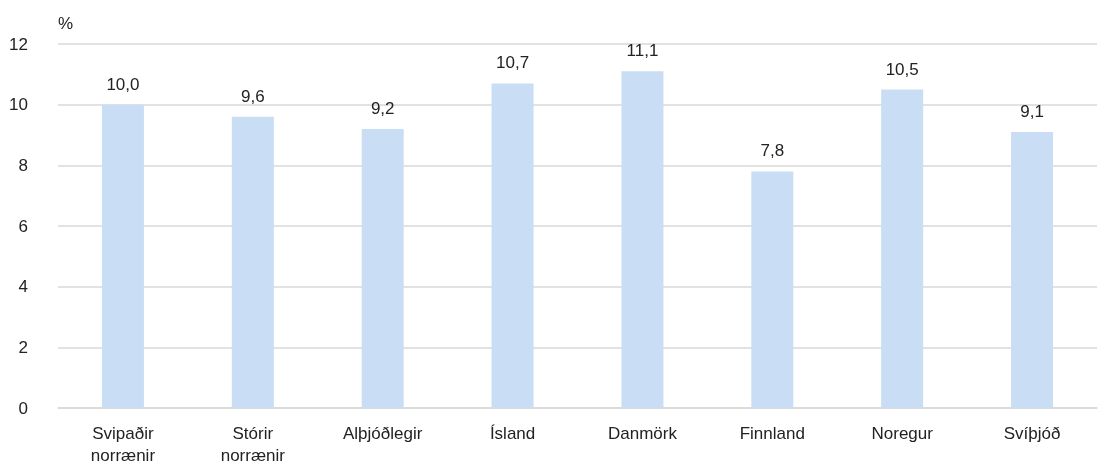  Describe the element at coordinates (772, 151) in the screenshot. I see `data-label: 7,8` at that location.